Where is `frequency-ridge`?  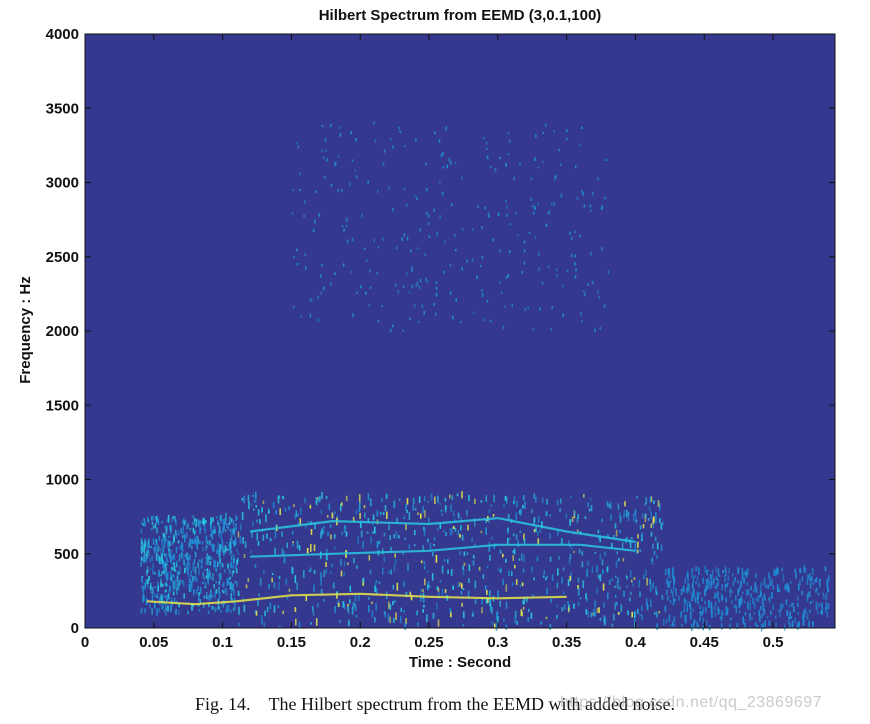
frequency-ridge is located at coordinates (356, 599).